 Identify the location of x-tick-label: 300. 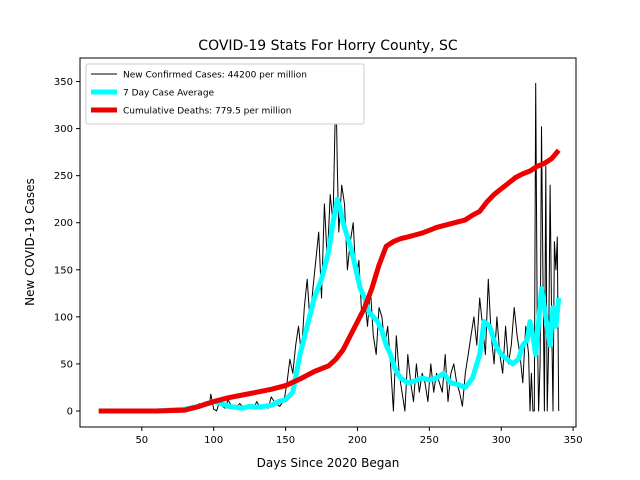
(501, 440).